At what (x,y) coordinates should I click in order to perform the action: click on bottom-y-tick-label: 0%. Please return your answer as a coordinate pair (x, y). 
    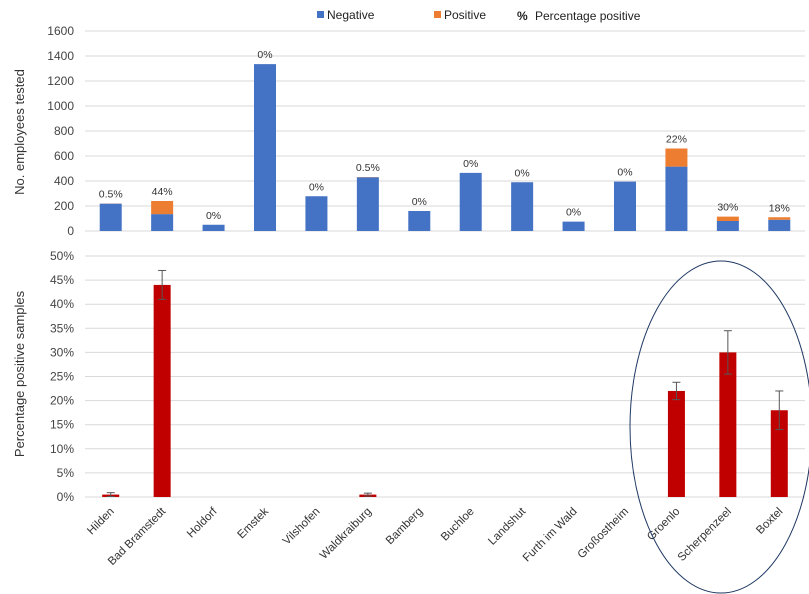
    Looking at the image, I should click on (66, 497).